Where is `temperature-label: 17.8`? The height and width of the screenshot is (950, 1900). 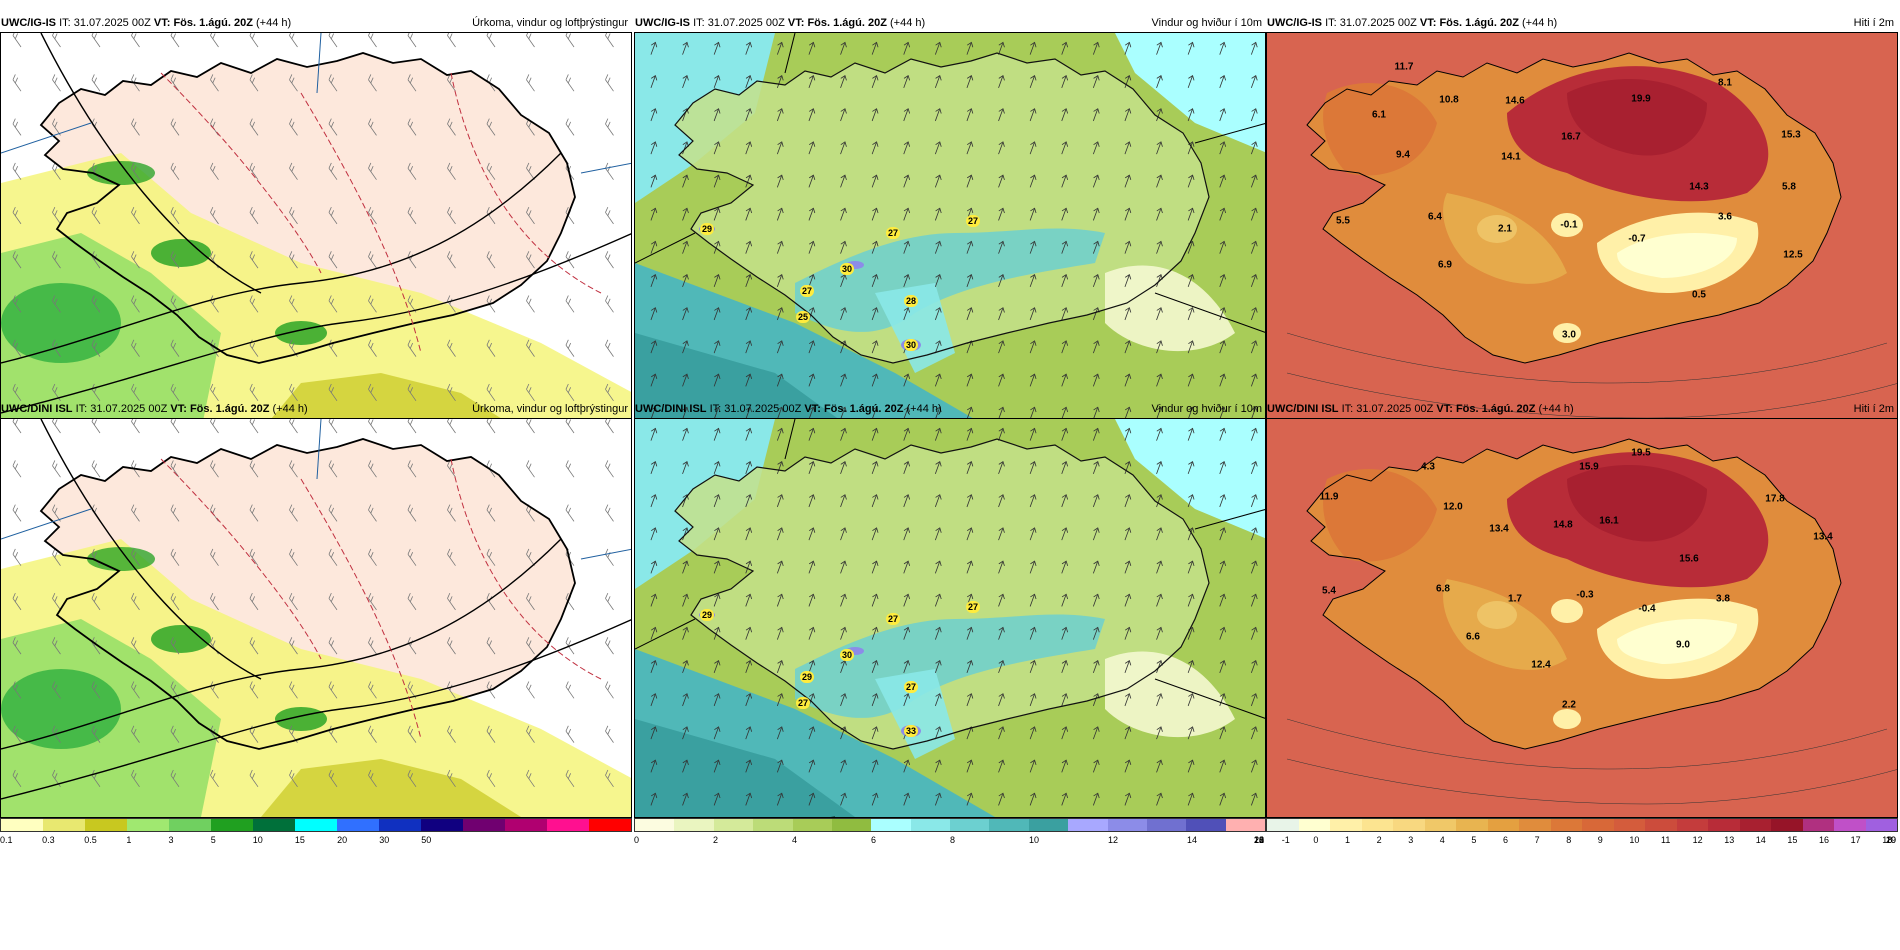
temperature-label: 17.8 is located at coordinates (1775, 499).